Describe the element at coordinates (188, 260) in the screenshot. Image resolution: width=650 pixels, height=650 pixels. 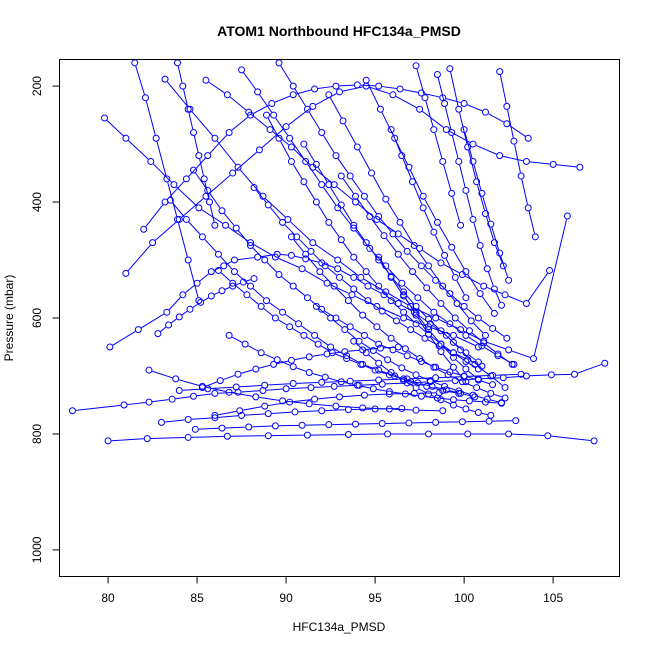
I see `series-38-point` at that location.